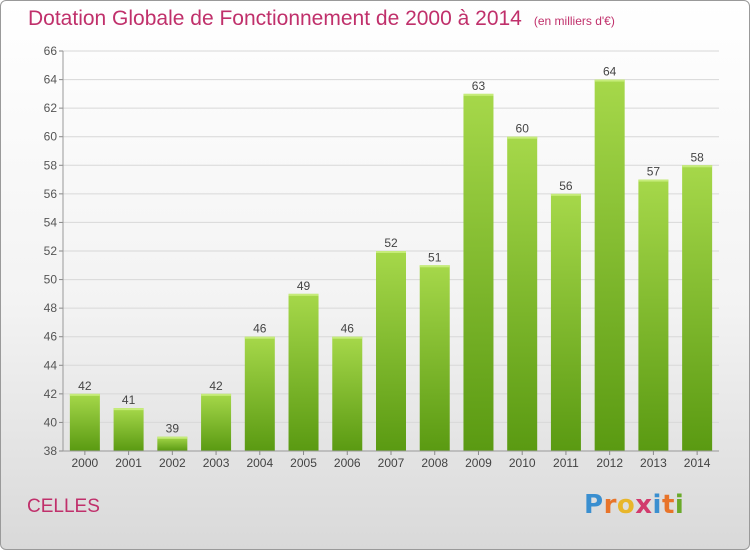 The image size is (750, 550). What do you see at coordinates (51, 51) in the screenshot?
I see `y-tick-label: 66` at bounding box center [51, 51].